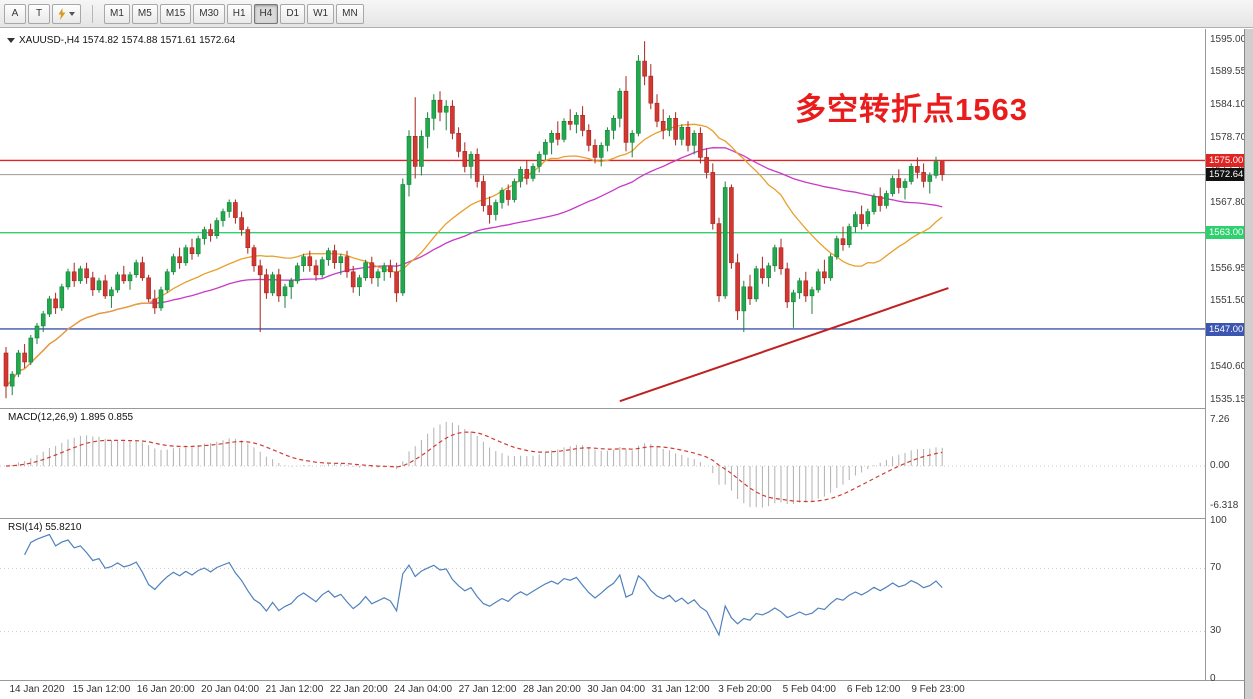  Describe the element at coordinates (1218, 520) in the screenshot. I see `rsi-axis-label: 100` at that location.